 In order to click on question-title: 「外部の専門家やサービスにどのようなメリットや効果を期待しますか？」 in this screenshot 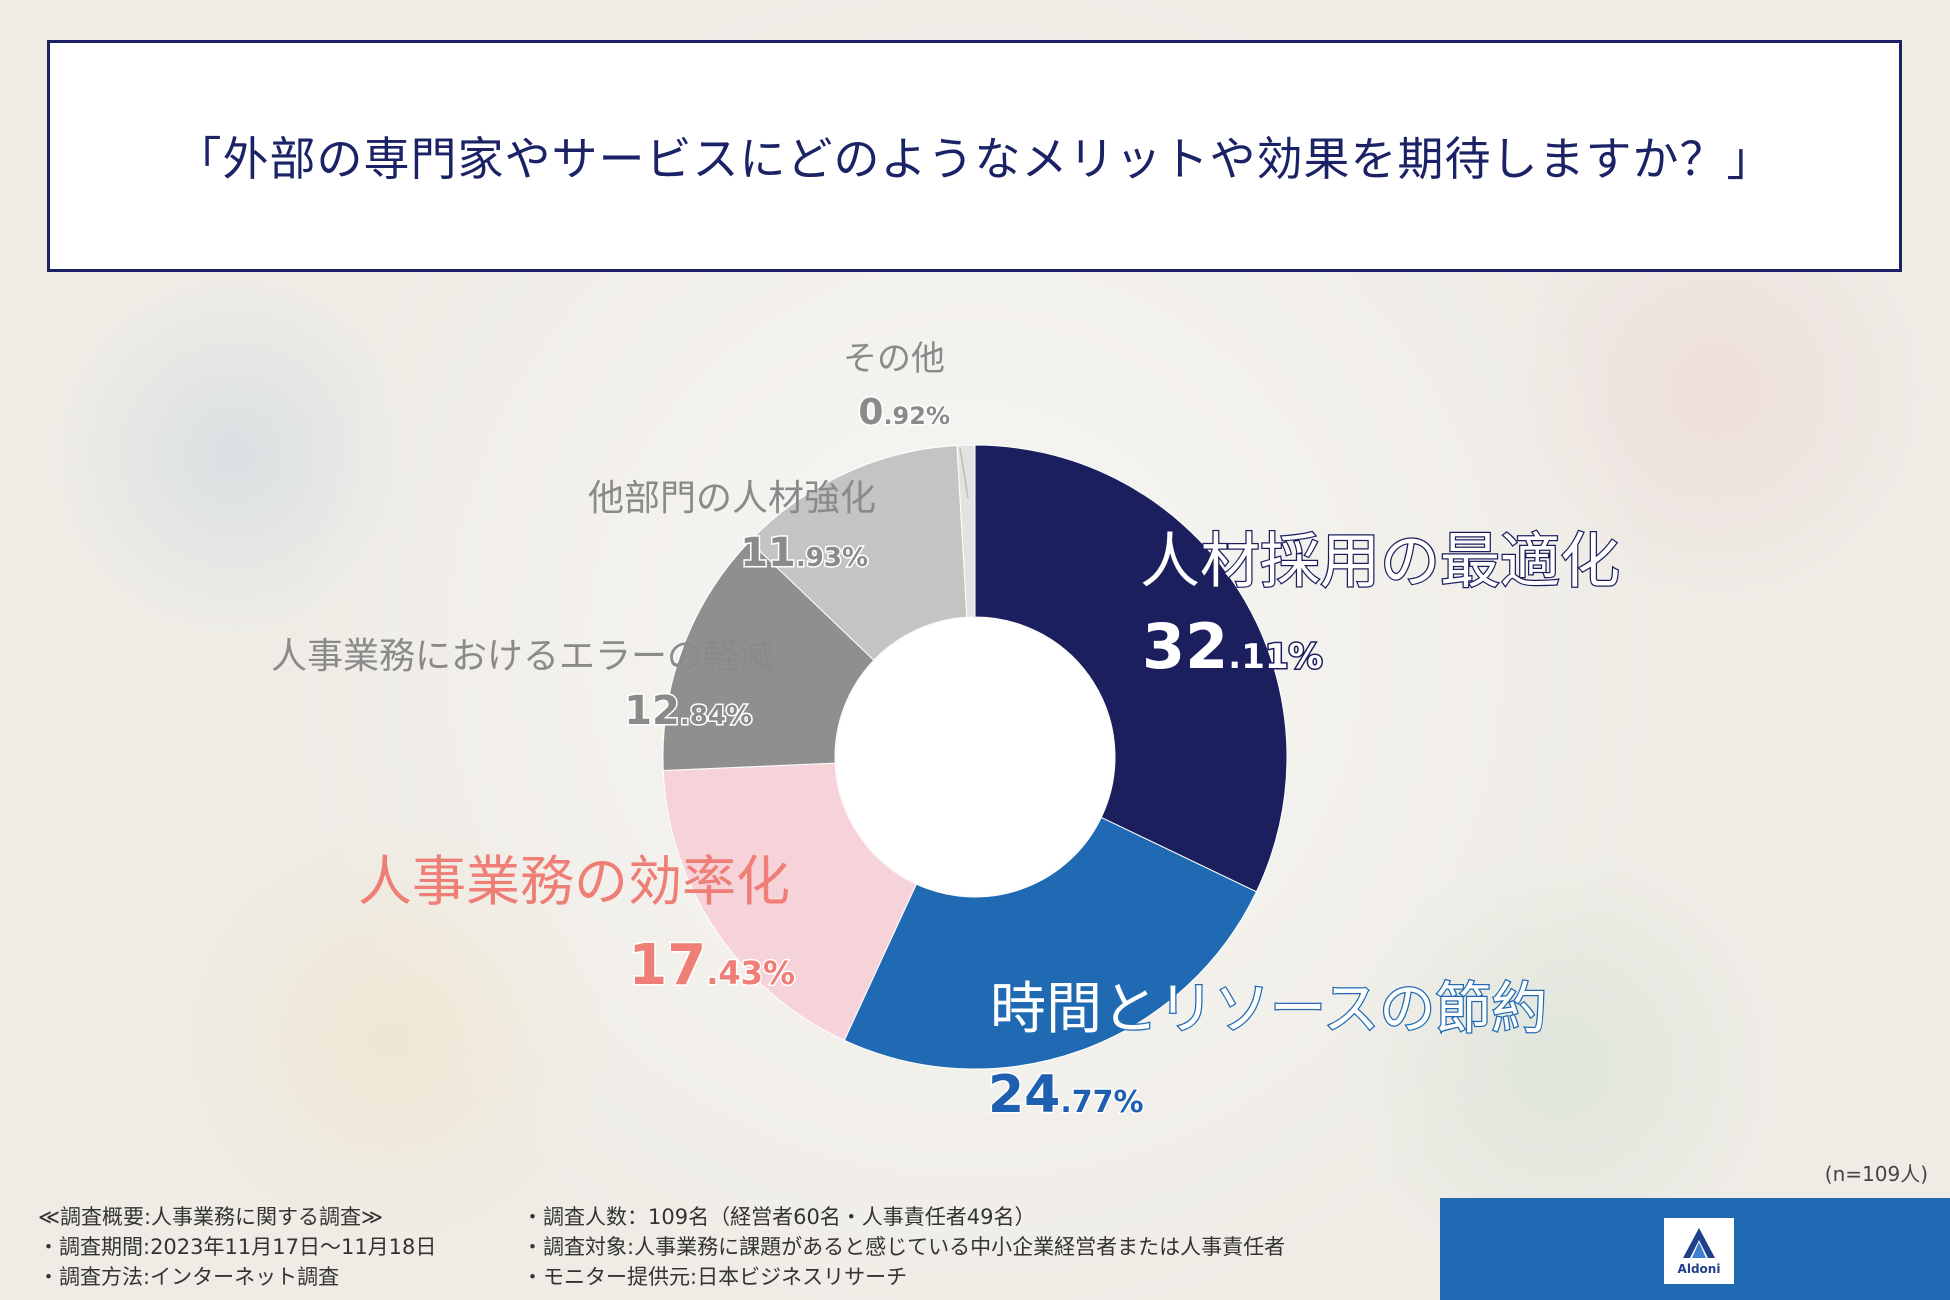, I will do `click(974, 159)`.